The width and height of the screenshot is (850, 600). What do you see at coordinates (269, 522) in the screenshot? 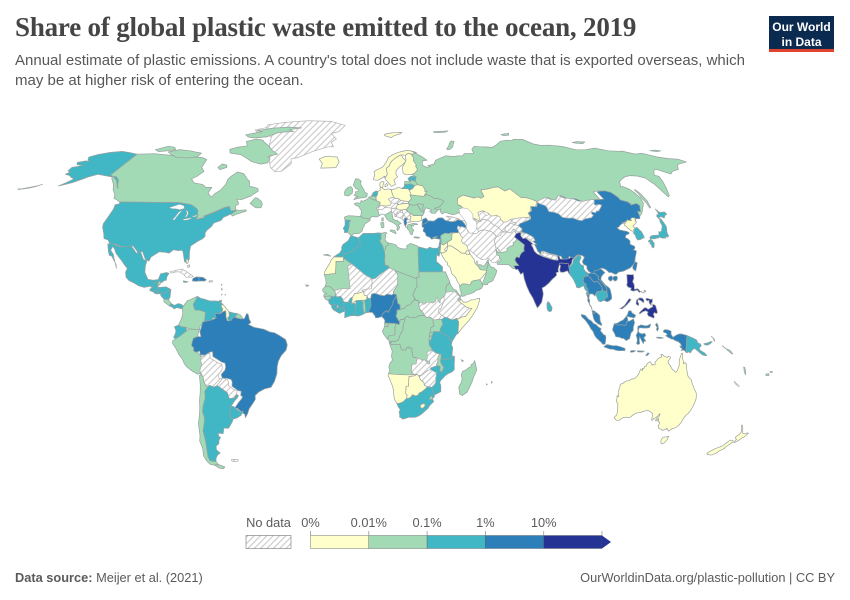
I see `svg-text: No data` at bounding box center [269, 522].